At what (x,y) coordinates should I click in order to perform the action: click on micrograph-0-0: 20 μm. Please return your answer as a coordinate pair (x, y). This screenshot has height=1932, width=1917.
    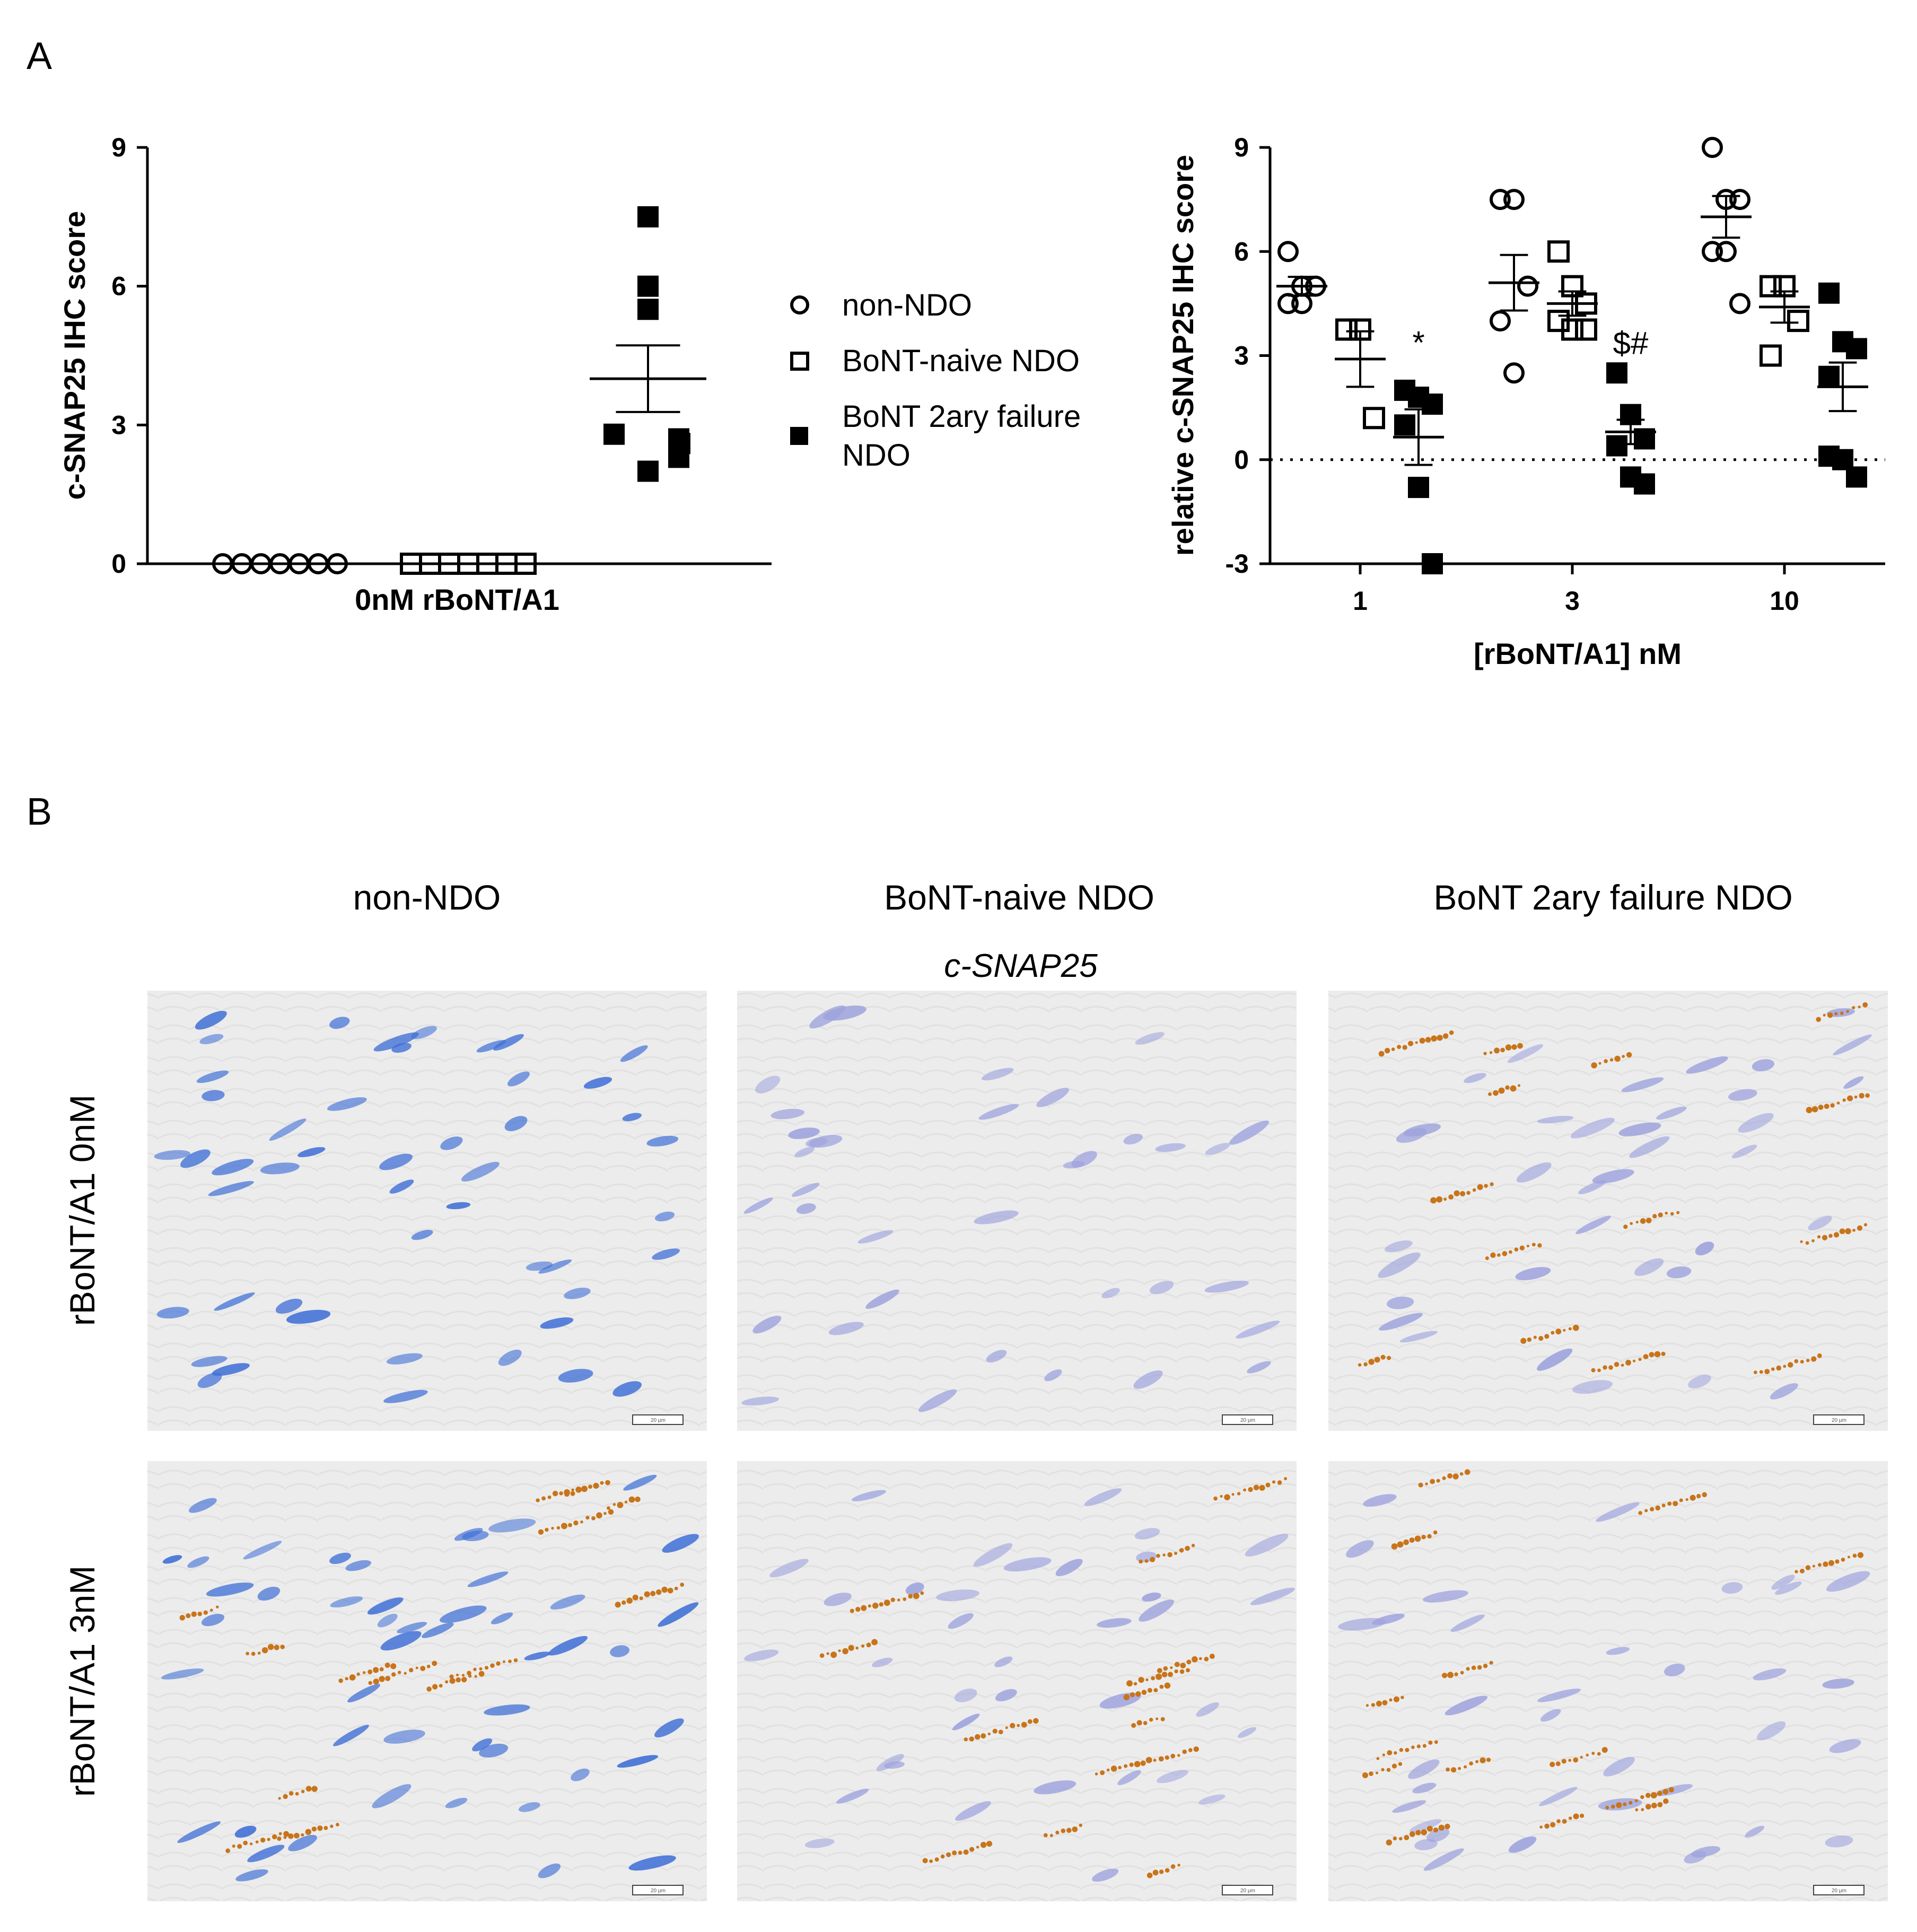
    Looking at the image, I should click on (427, 1211).